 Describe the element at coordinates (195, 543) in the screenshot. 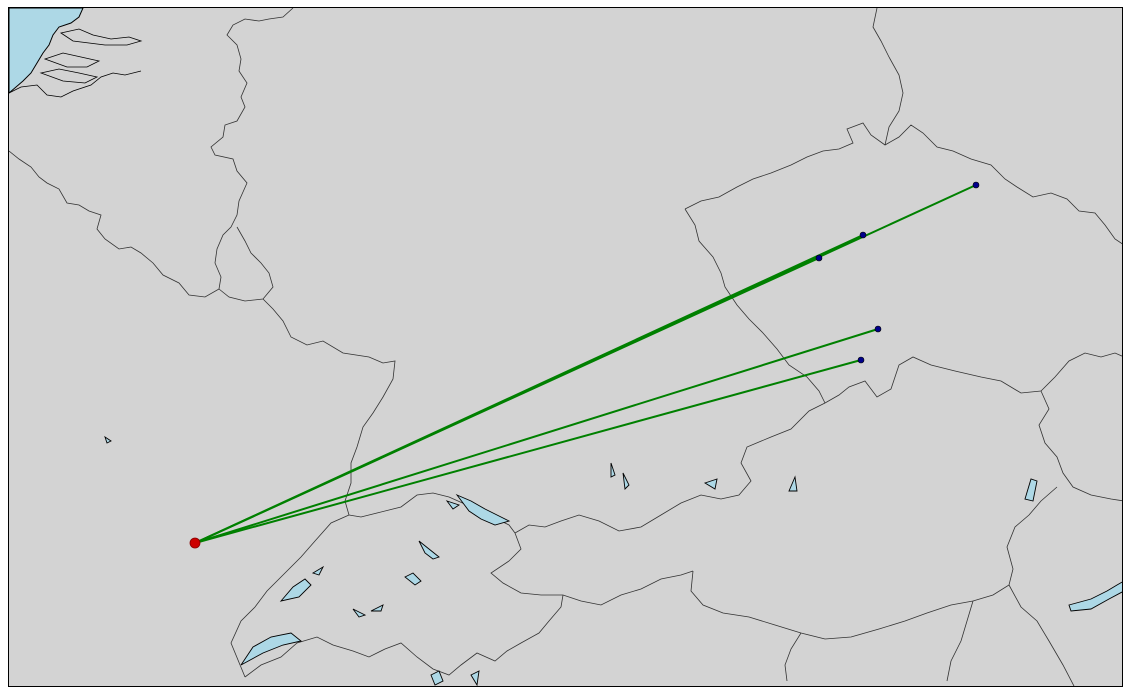

I see `origin-marker` at that location.